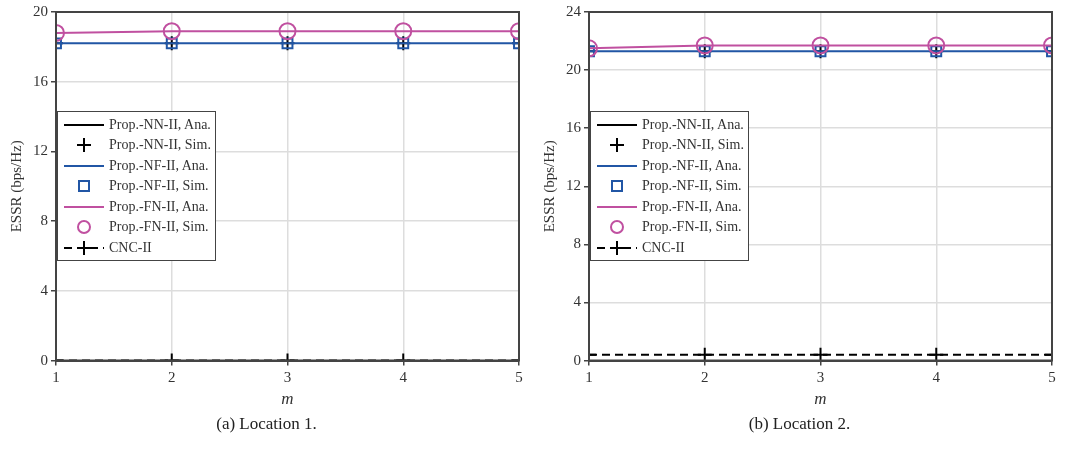  Describe the element at coordinates (799, 424) in the screenshot. I see `text: (b) Location 2.` at that location.